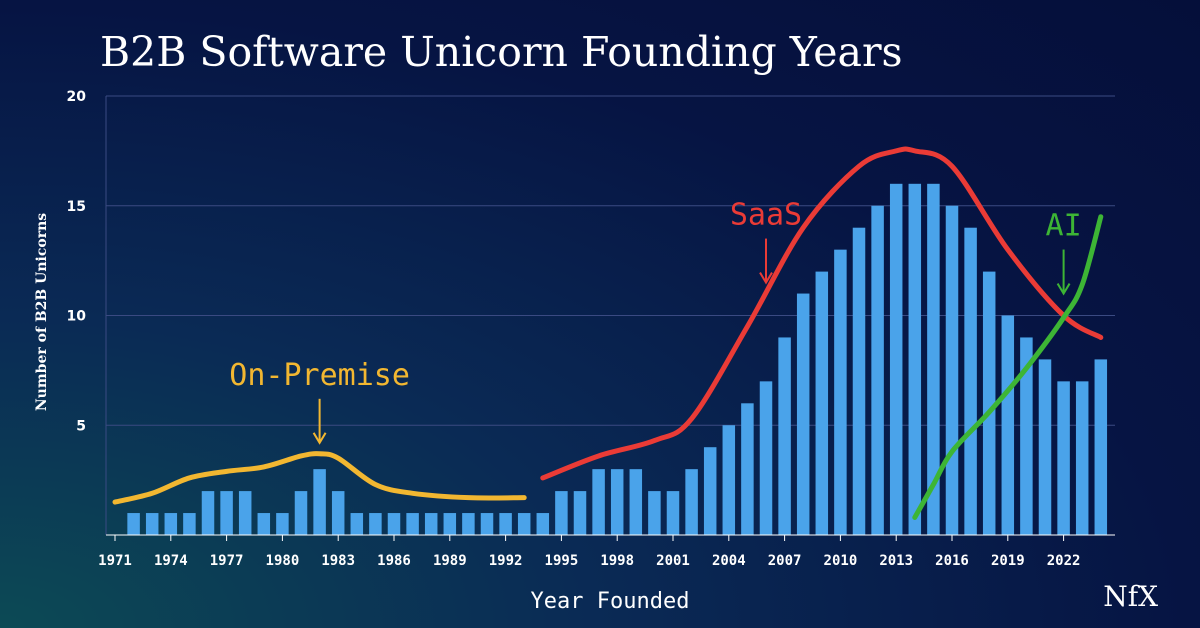  Describe the element at coordinates (784, 436) in the screenshot. I see `bar-2007` at that location.